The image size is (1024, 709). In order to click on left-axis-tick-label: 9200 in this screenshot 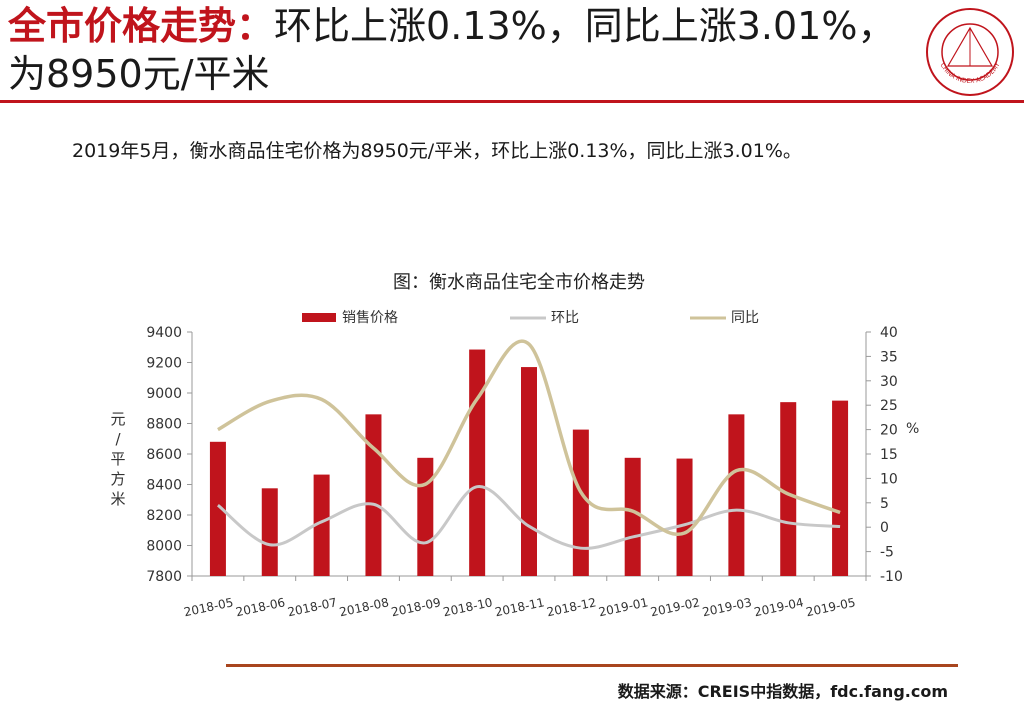, I will do `click(164, 364)`.